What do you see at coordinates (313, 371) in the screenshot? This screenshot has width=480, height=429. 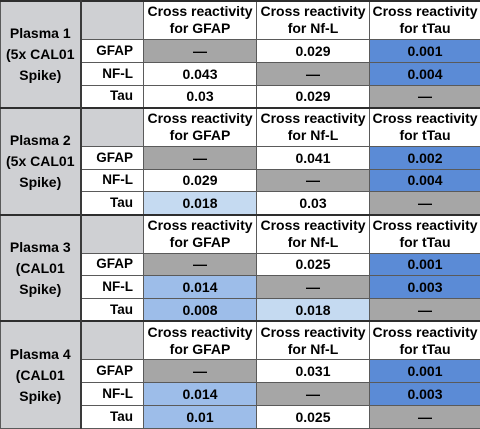 I see `value-cell-nf-l: 0.031` at bounding box center [313, 371].